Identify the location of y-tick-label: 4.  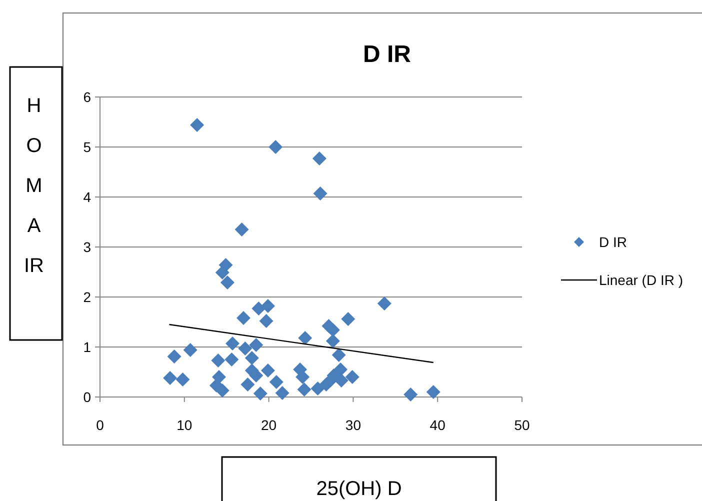
(87, 197).